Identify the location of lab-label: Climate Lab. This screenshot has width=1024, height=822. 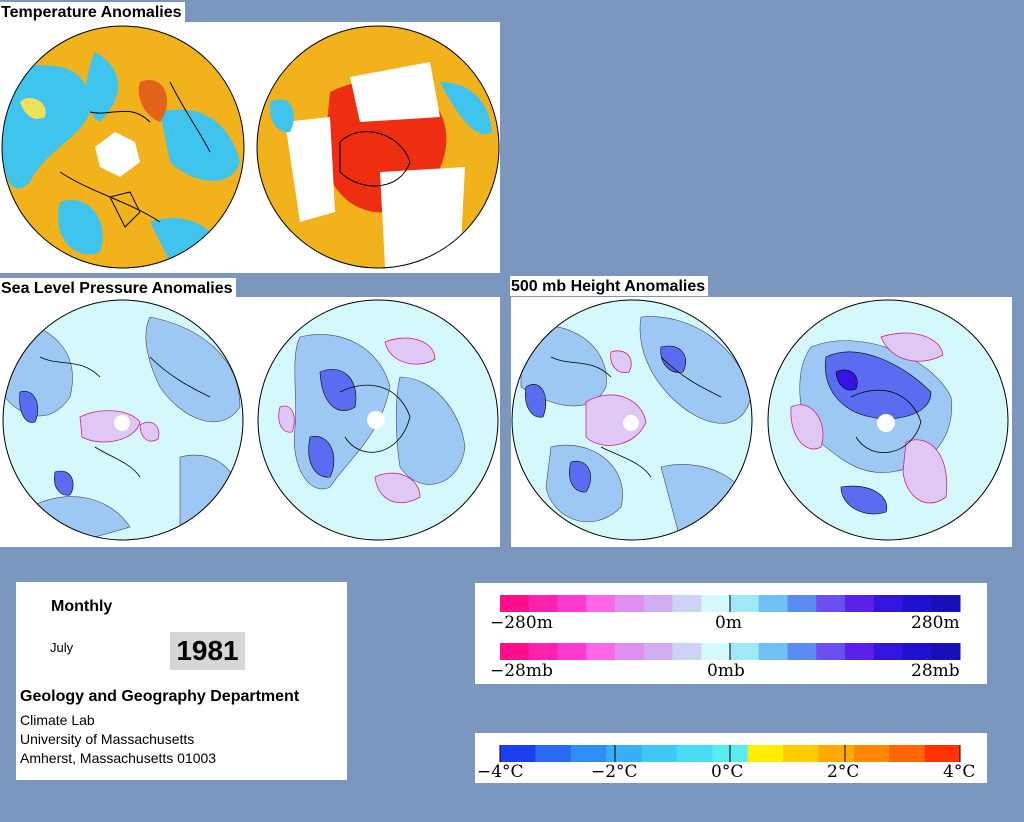
(57, 720).